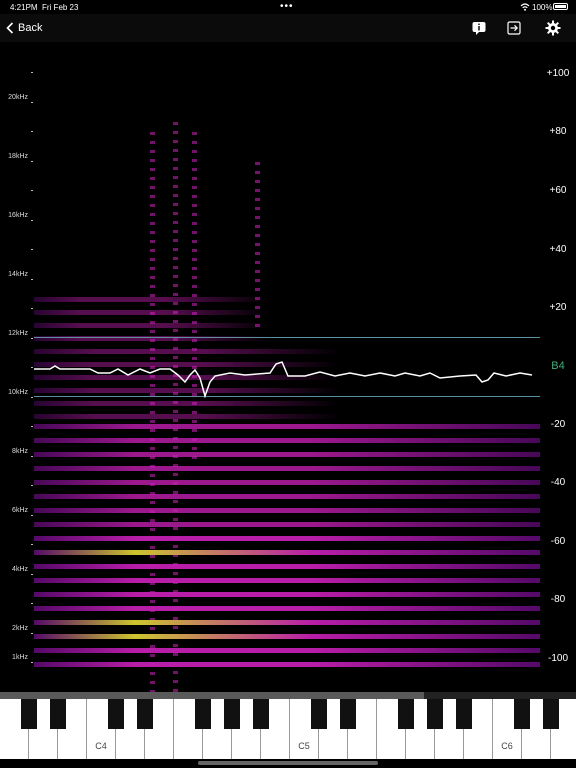 The height and width of the screenshot is (768, 576). What do you see at coordinates (288, 729) in the screenshot?
I see `piano-keyboard: C4 C5 C6` at bounding box center [288, 729].